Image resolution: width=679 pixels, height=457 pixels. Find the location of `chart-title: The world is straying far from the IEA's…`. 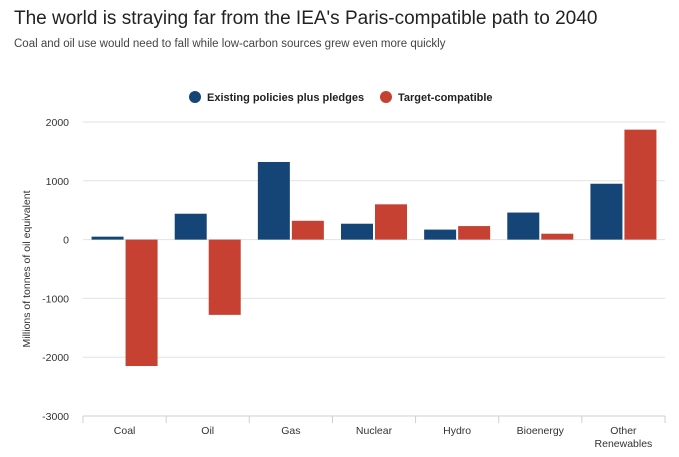

chart-title: The world is straying far from the IEA's… is located at coordinates (306, 18).